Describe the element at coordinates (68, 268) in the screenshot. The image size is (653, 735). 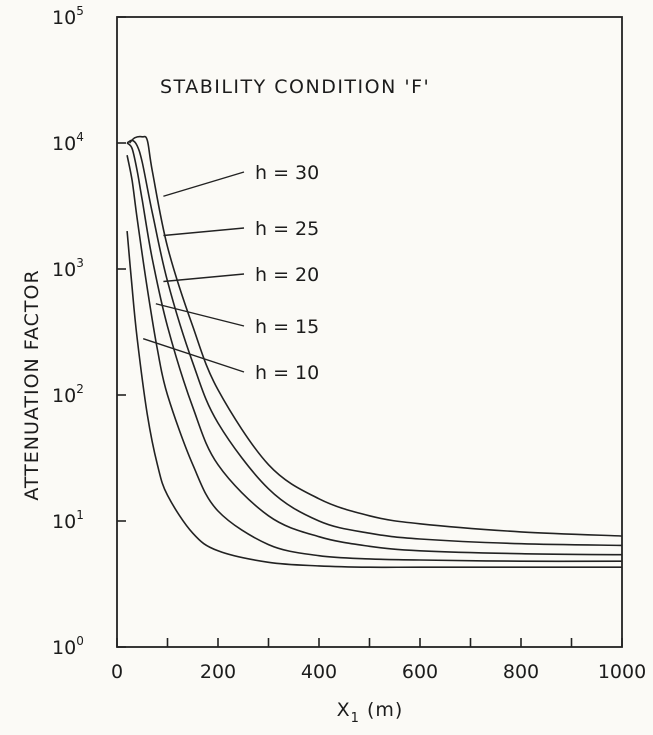
I see `y-tick-label: 10³` at that location.